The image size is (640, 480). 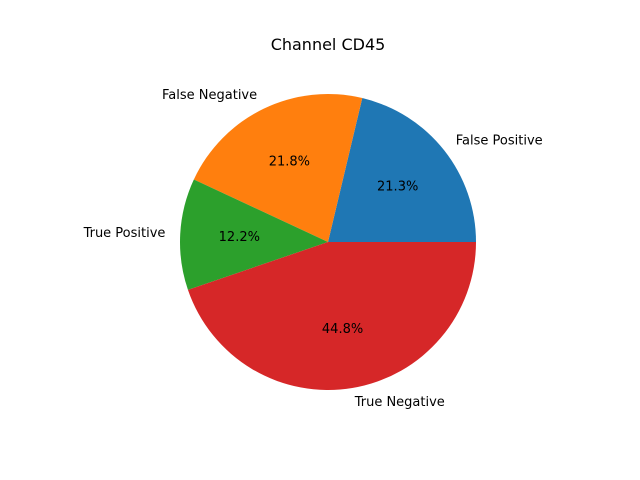 I want to click on pie-slice-false-negative, so click(x=278, y=168).